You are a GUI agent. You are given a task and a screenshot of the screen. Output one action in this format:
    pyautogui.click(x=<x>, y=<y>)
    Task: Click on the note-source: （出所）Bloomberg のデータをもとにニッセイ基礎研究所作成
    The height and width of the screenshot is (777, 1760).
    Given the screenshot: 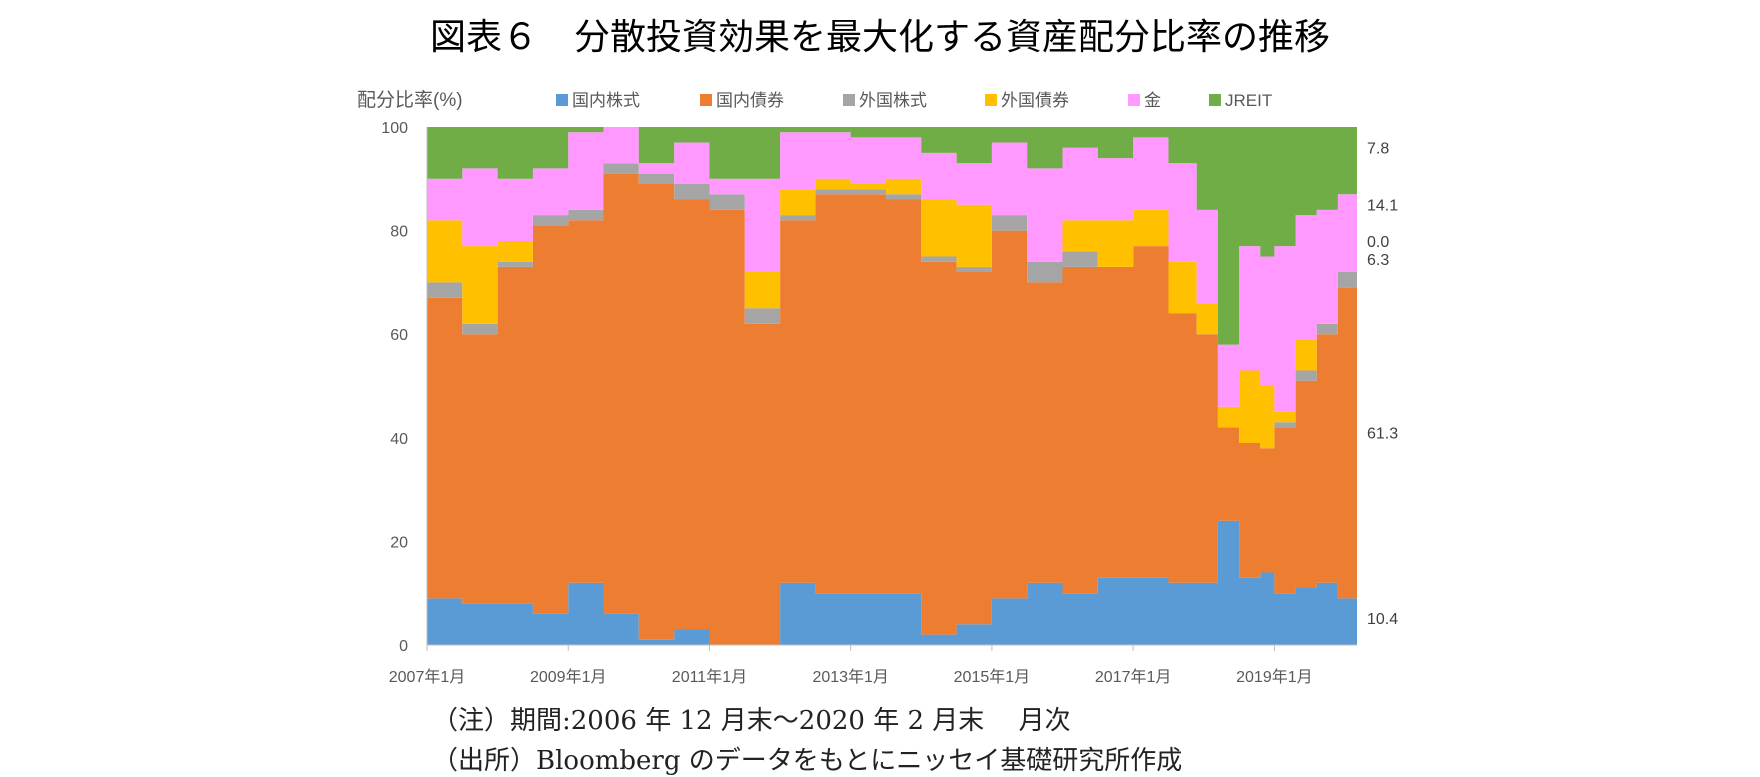 What is the action you would take?
    pyautogui.click(x=807, y=761)
    